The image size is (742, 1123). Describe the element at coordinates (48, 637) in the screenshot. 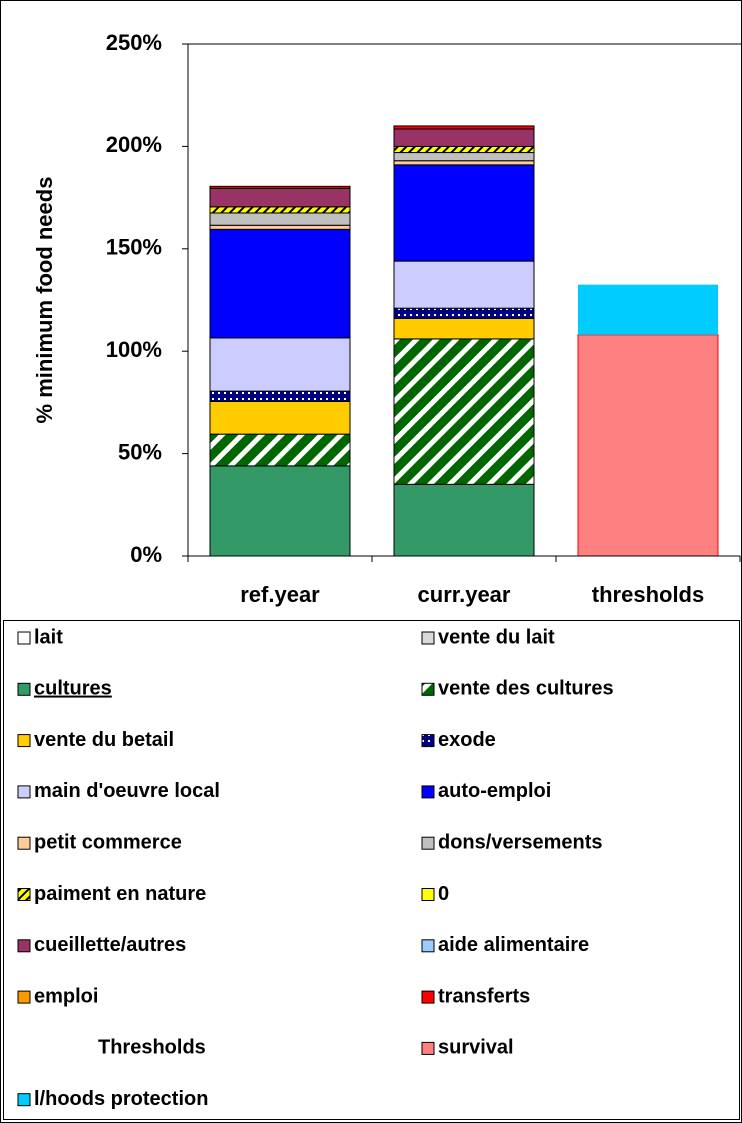

I see `legend-label: lait` at that location.